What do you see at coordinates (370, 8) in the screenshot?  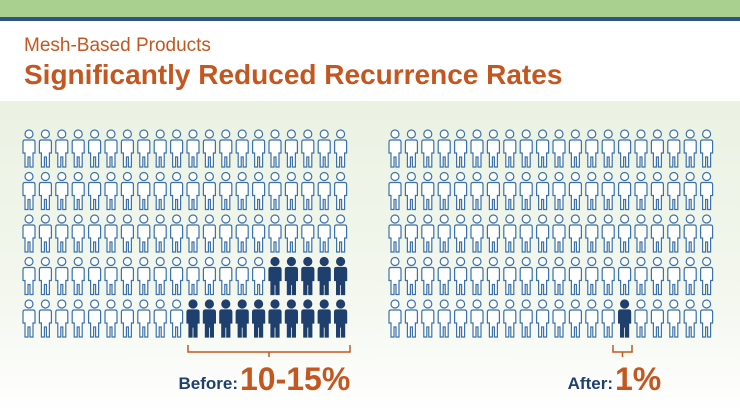 I see `top-bar` at bounding box center [370, 8].